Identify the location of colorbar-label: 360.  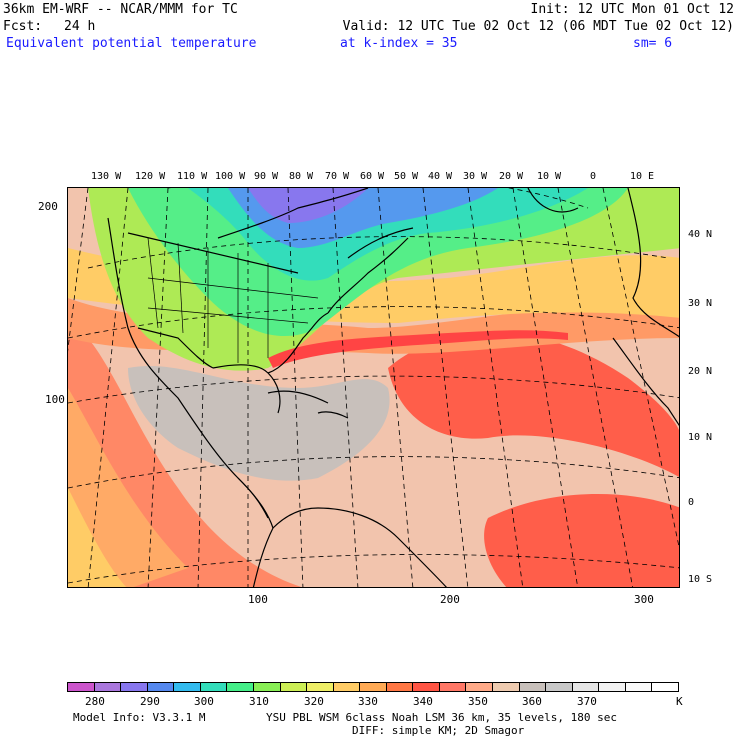
(532, 701).